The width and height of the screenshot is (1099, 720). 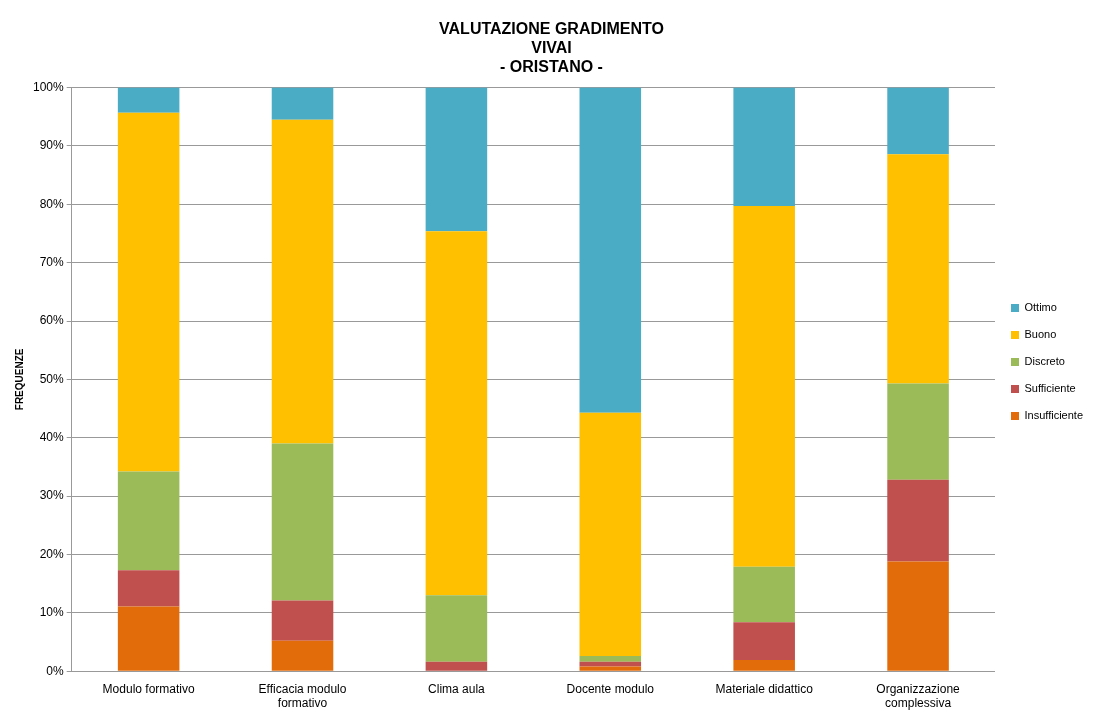 I want to click on y-tick-label: 80%, so click(x=52, y=203).